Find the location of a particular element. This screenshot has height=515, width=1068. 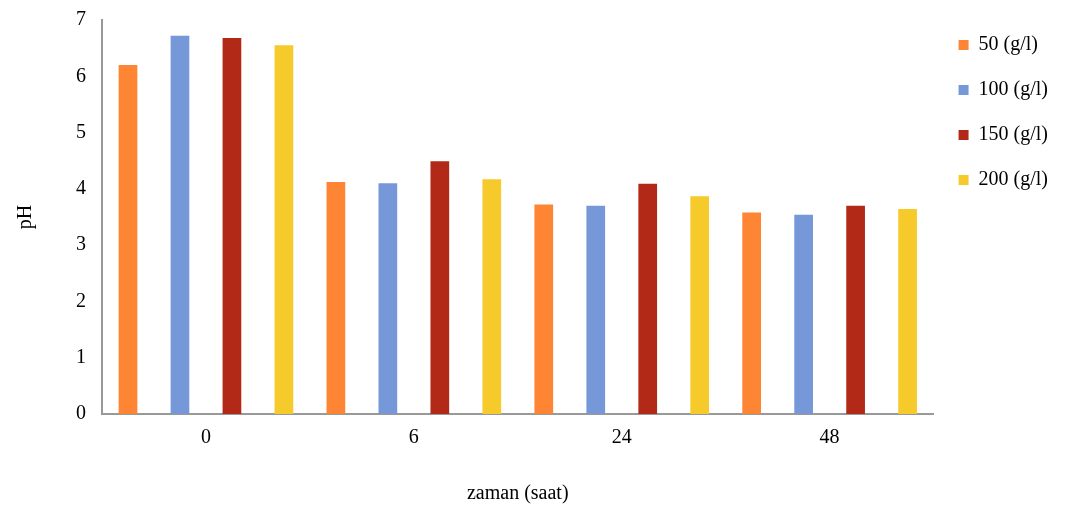

y-tick-label: 4 is located at coordinates (81, 187).